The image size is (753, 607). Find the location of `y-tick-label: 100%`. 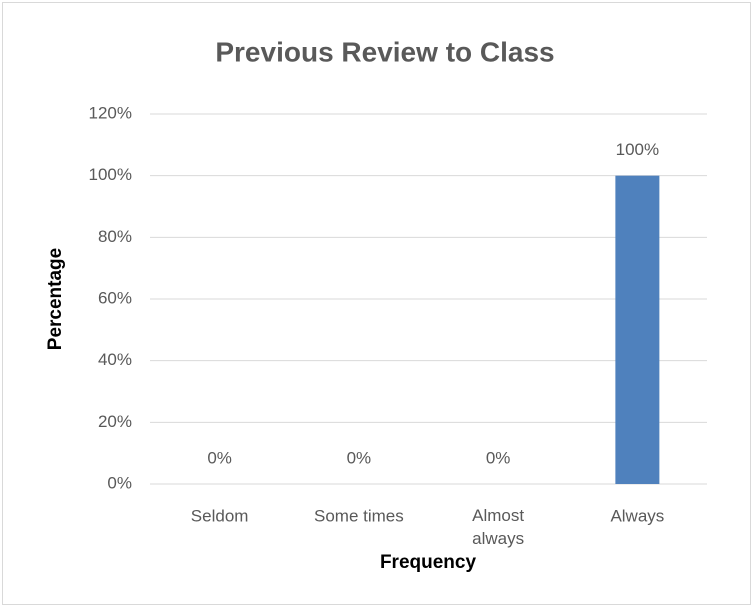

y-tick-label: 100% is located at coordinates (110, 174).